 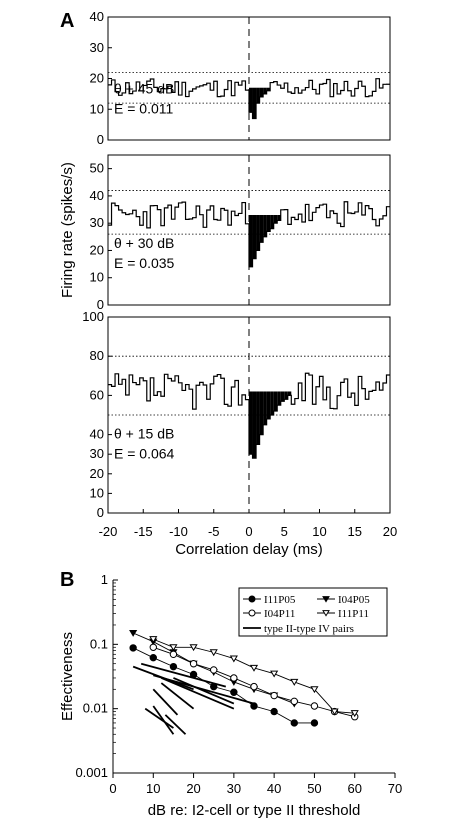 What do you see at coordinates (144, 108) in the screenshot?
I see `effectiveness-annotation: E = 0.011` at bounding box center [144, 108].